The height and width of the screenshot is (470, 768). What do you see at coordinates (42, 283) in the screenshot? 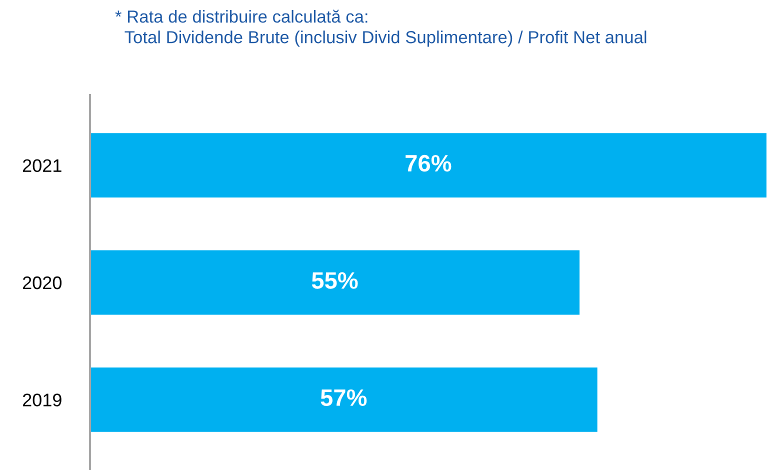
I see `y-tick-label: 2020` at bounding box center [42, 283].